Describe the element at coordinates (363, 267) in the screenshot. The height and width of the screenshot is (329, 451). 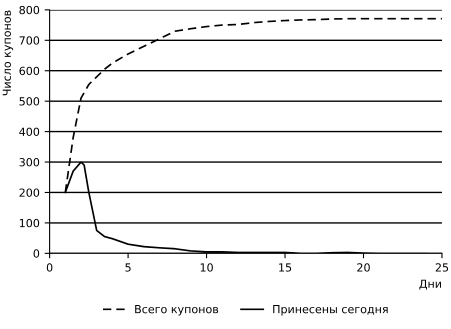
I see `x-tick-label: 20` at that location.